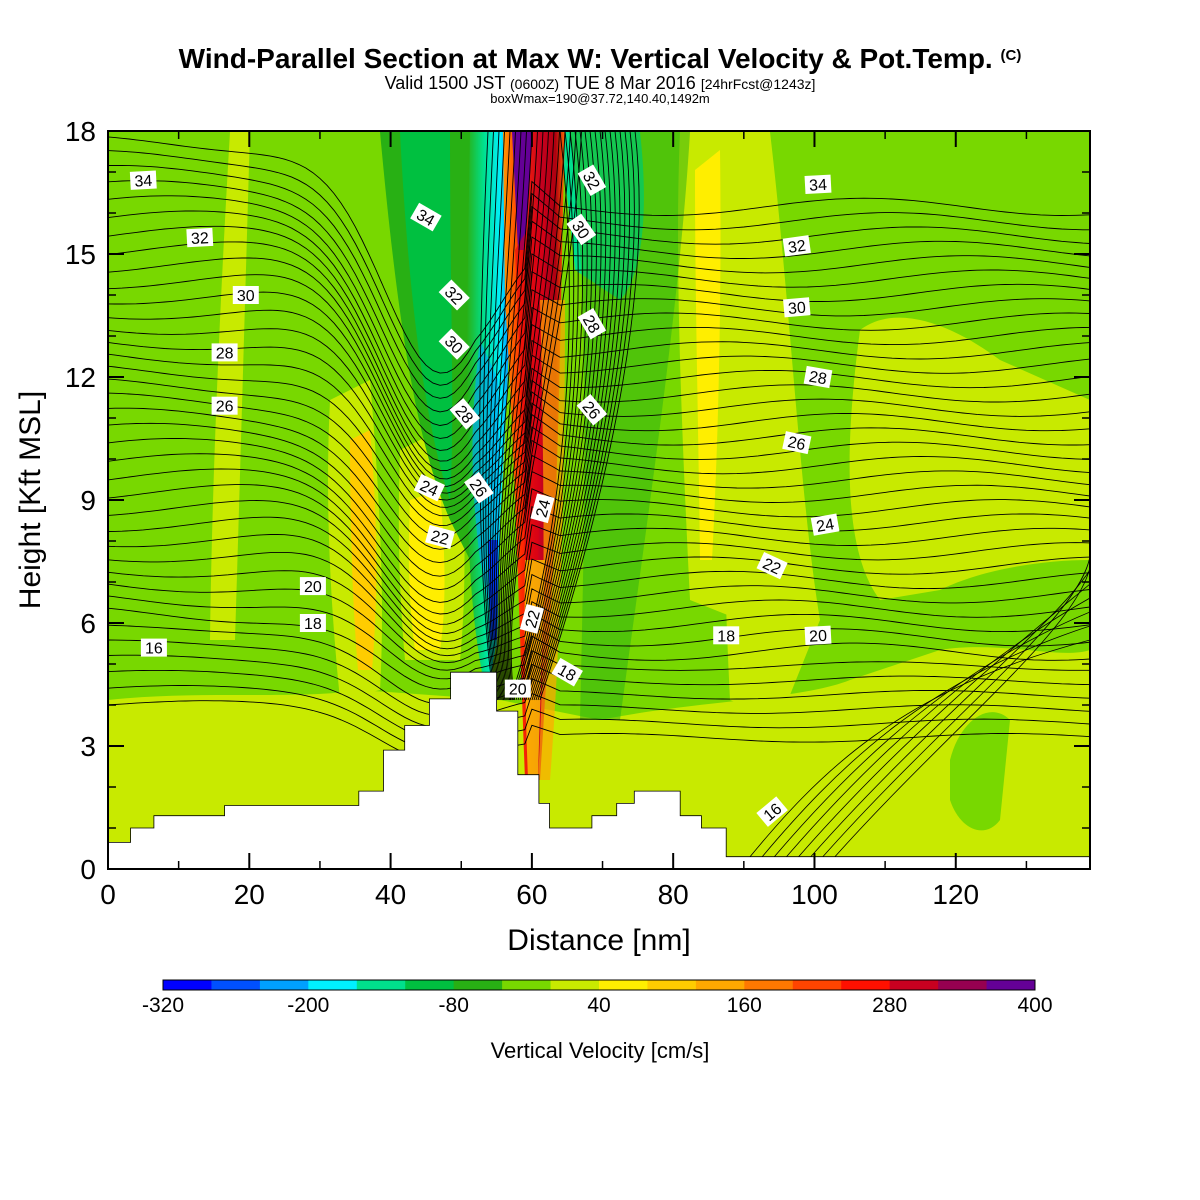 The image size is (1200, 1200). What do you see at coordinates (224, 406) in the screenshot?
I see `contour-label: 26` at bounding box center [224, 406].